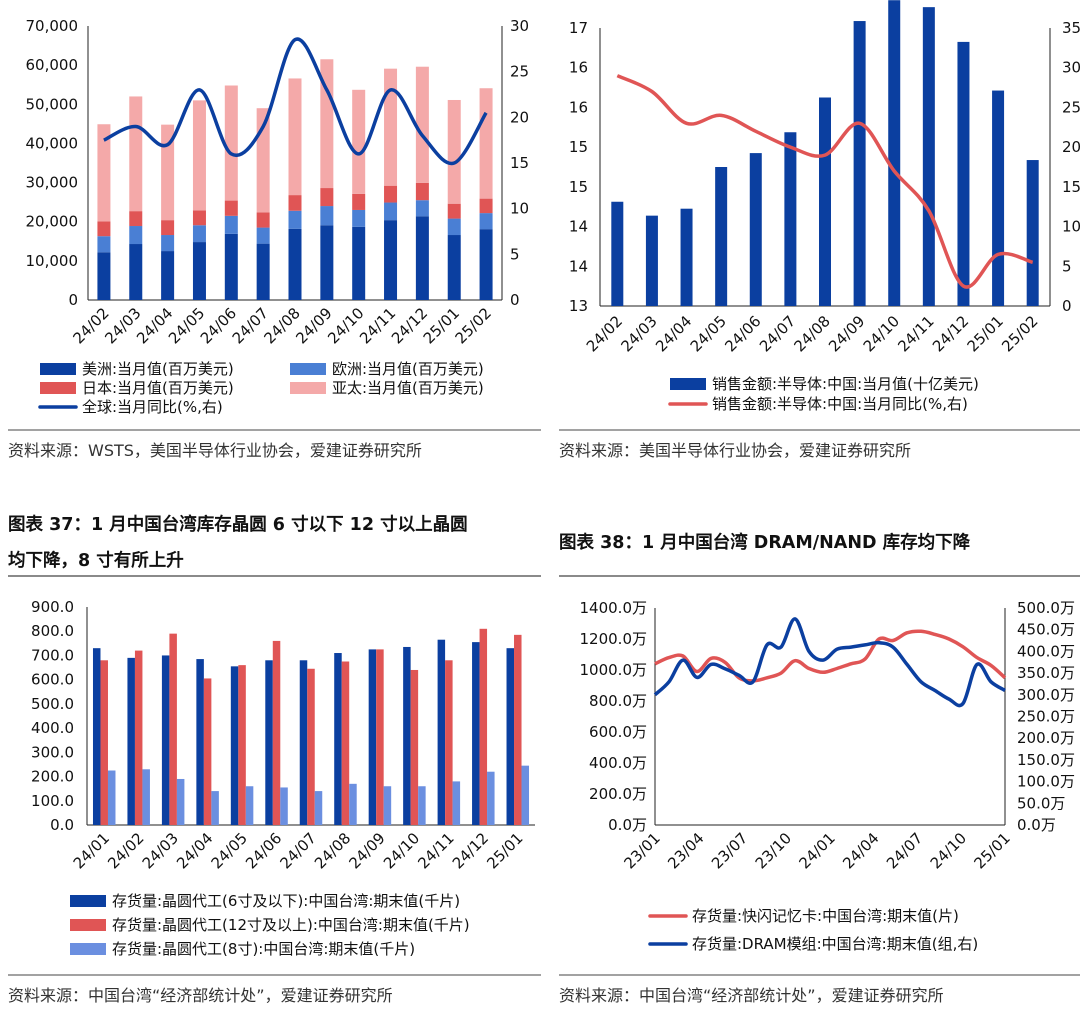 The width and height of the screenshot is (1080, 1019). What do you see at coordinates (614, 670) in the screenshot?
I see `y-tick-label: 1000.0万` at bounding box center [614, 670].